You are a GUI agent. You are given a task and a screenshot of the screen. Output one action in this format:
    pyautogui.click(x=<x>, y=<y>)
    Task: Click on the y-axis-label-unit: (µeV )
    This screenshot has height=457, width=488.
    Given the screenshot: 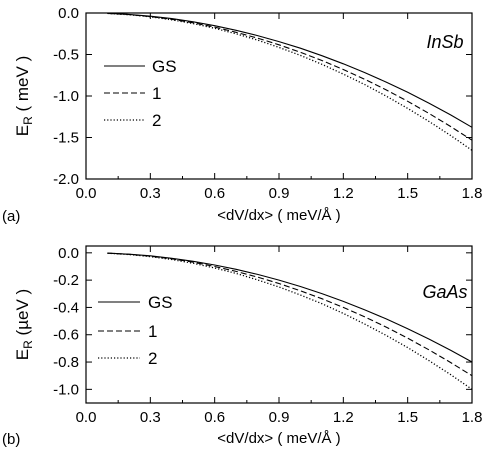 What is the action you would take?
    pyautogui.click(x=22, y=314)
    